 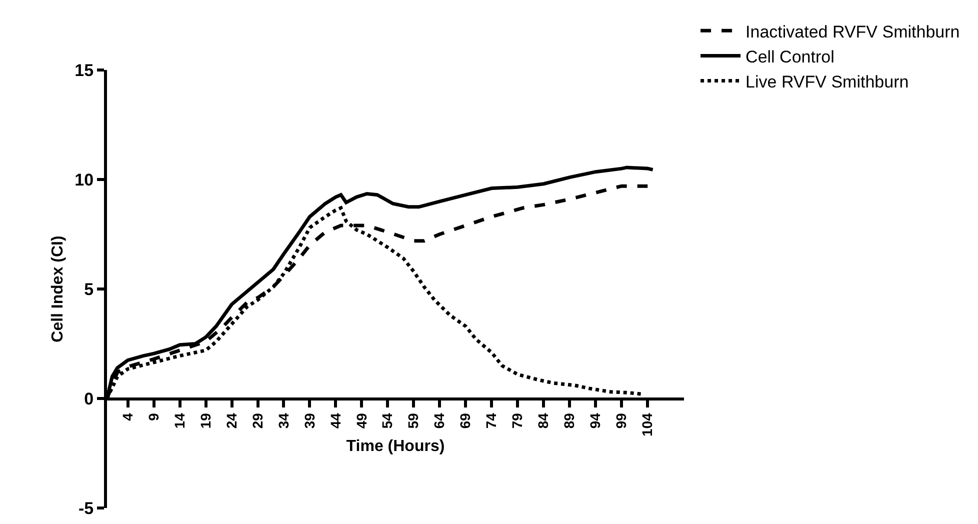 I want to click on y-tick-label: 5, so click(x=89, y=289).